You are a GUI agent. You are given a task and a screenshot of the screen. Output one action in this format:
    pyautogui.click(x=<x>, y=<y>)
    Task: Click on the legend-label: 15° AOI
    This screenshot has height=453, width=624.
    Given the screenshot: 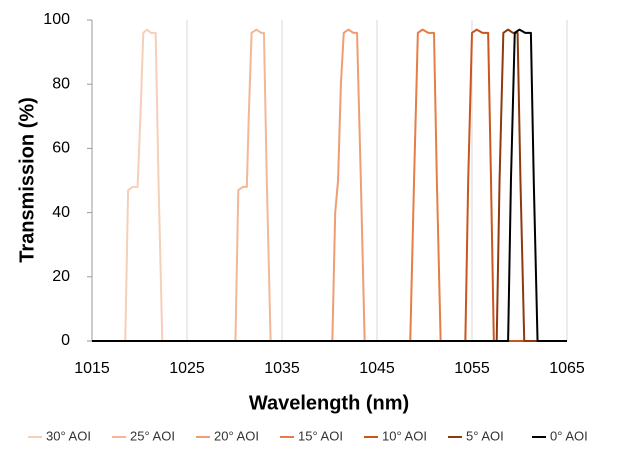 What is the action you would take?
    pyautogui.click(x=320, y=435)
    